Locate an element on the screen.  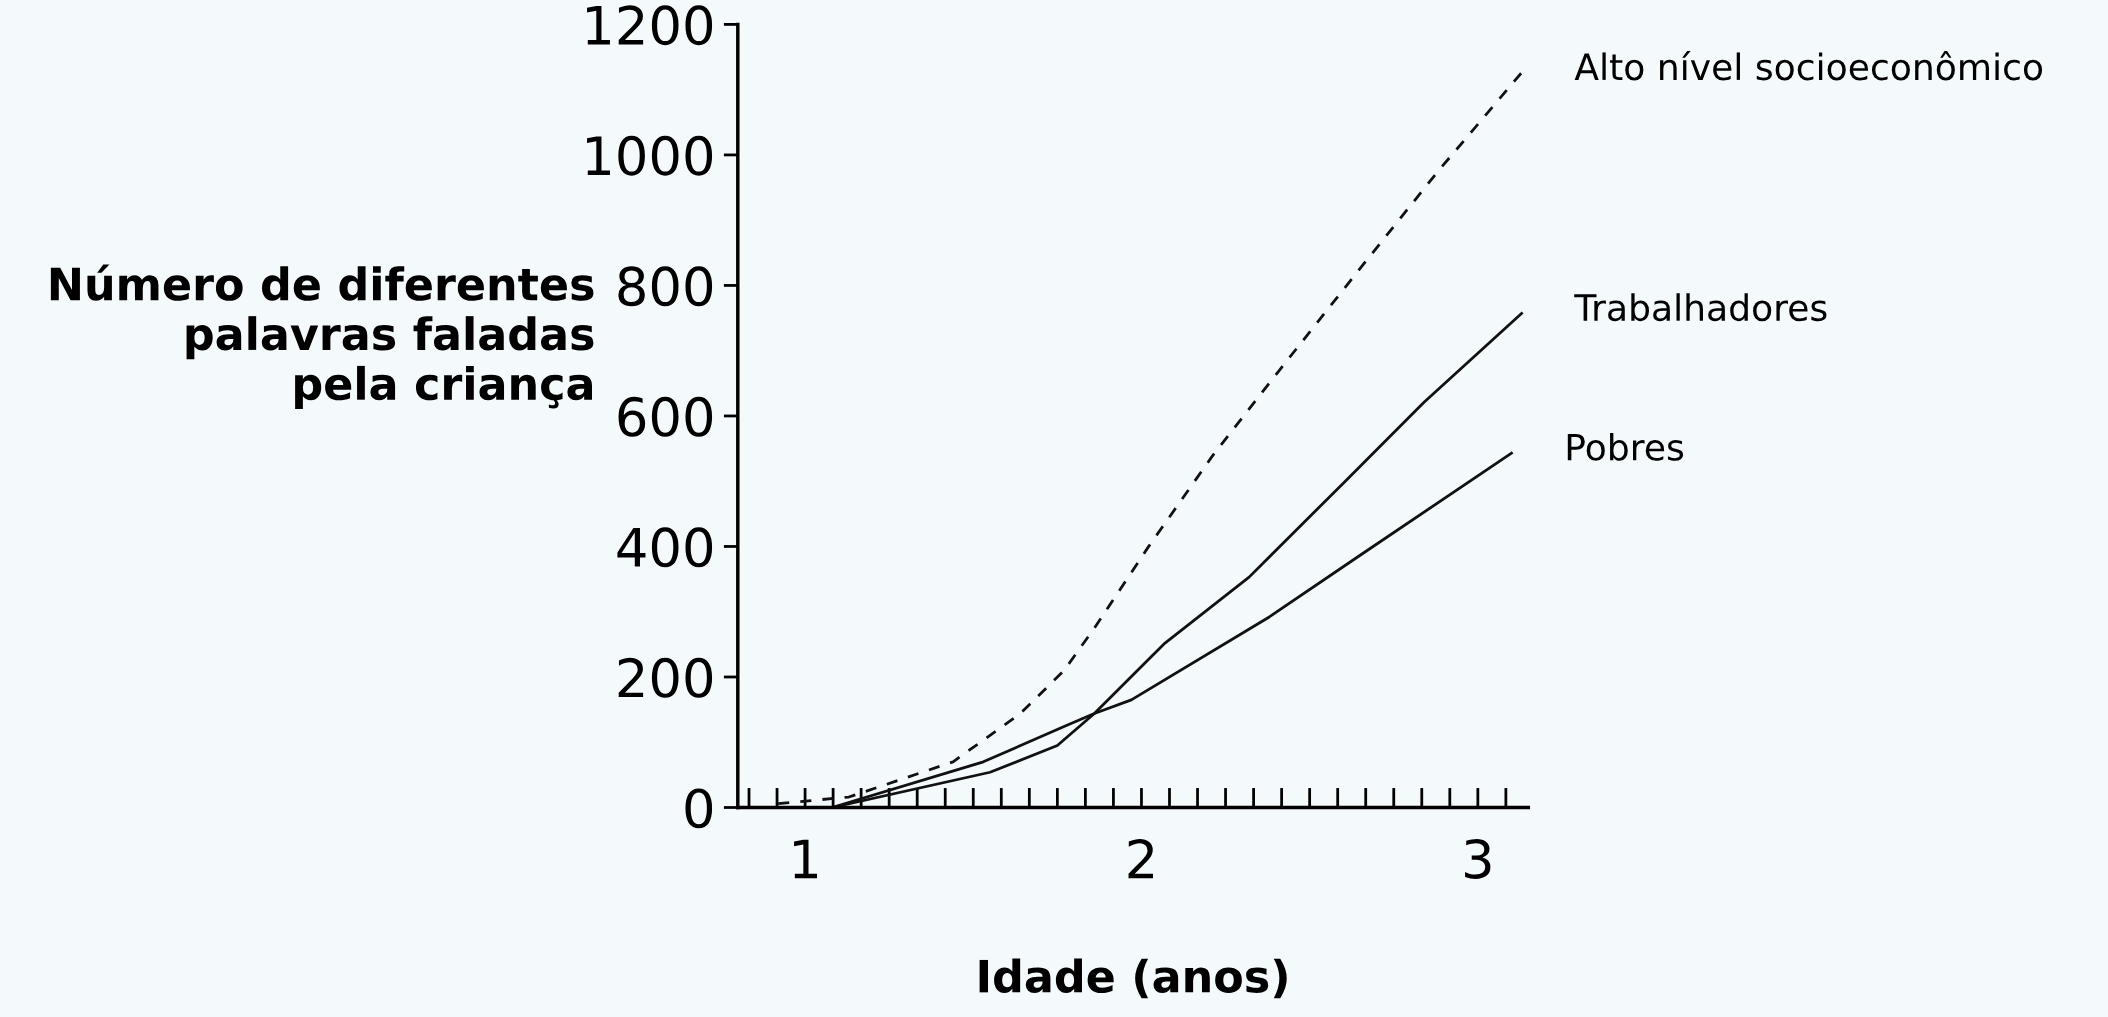
y-tick-label: 1200 is located at coordinates (650, 25).